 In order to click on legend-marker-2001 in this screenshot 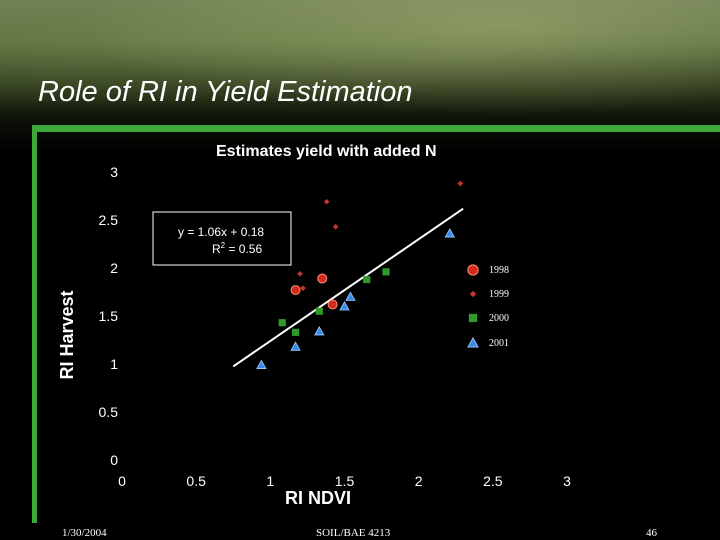, I will do `click(473, 342)`.